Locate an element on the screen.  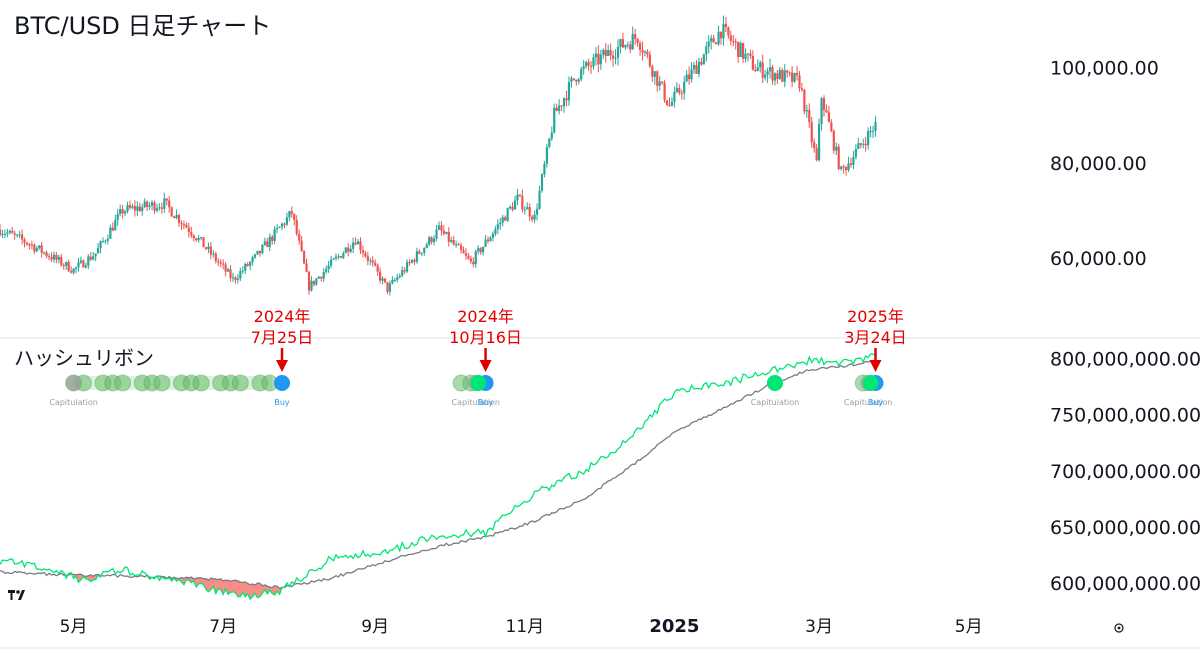
time-tick-label: 11月 is located at coordinates (524, 627).